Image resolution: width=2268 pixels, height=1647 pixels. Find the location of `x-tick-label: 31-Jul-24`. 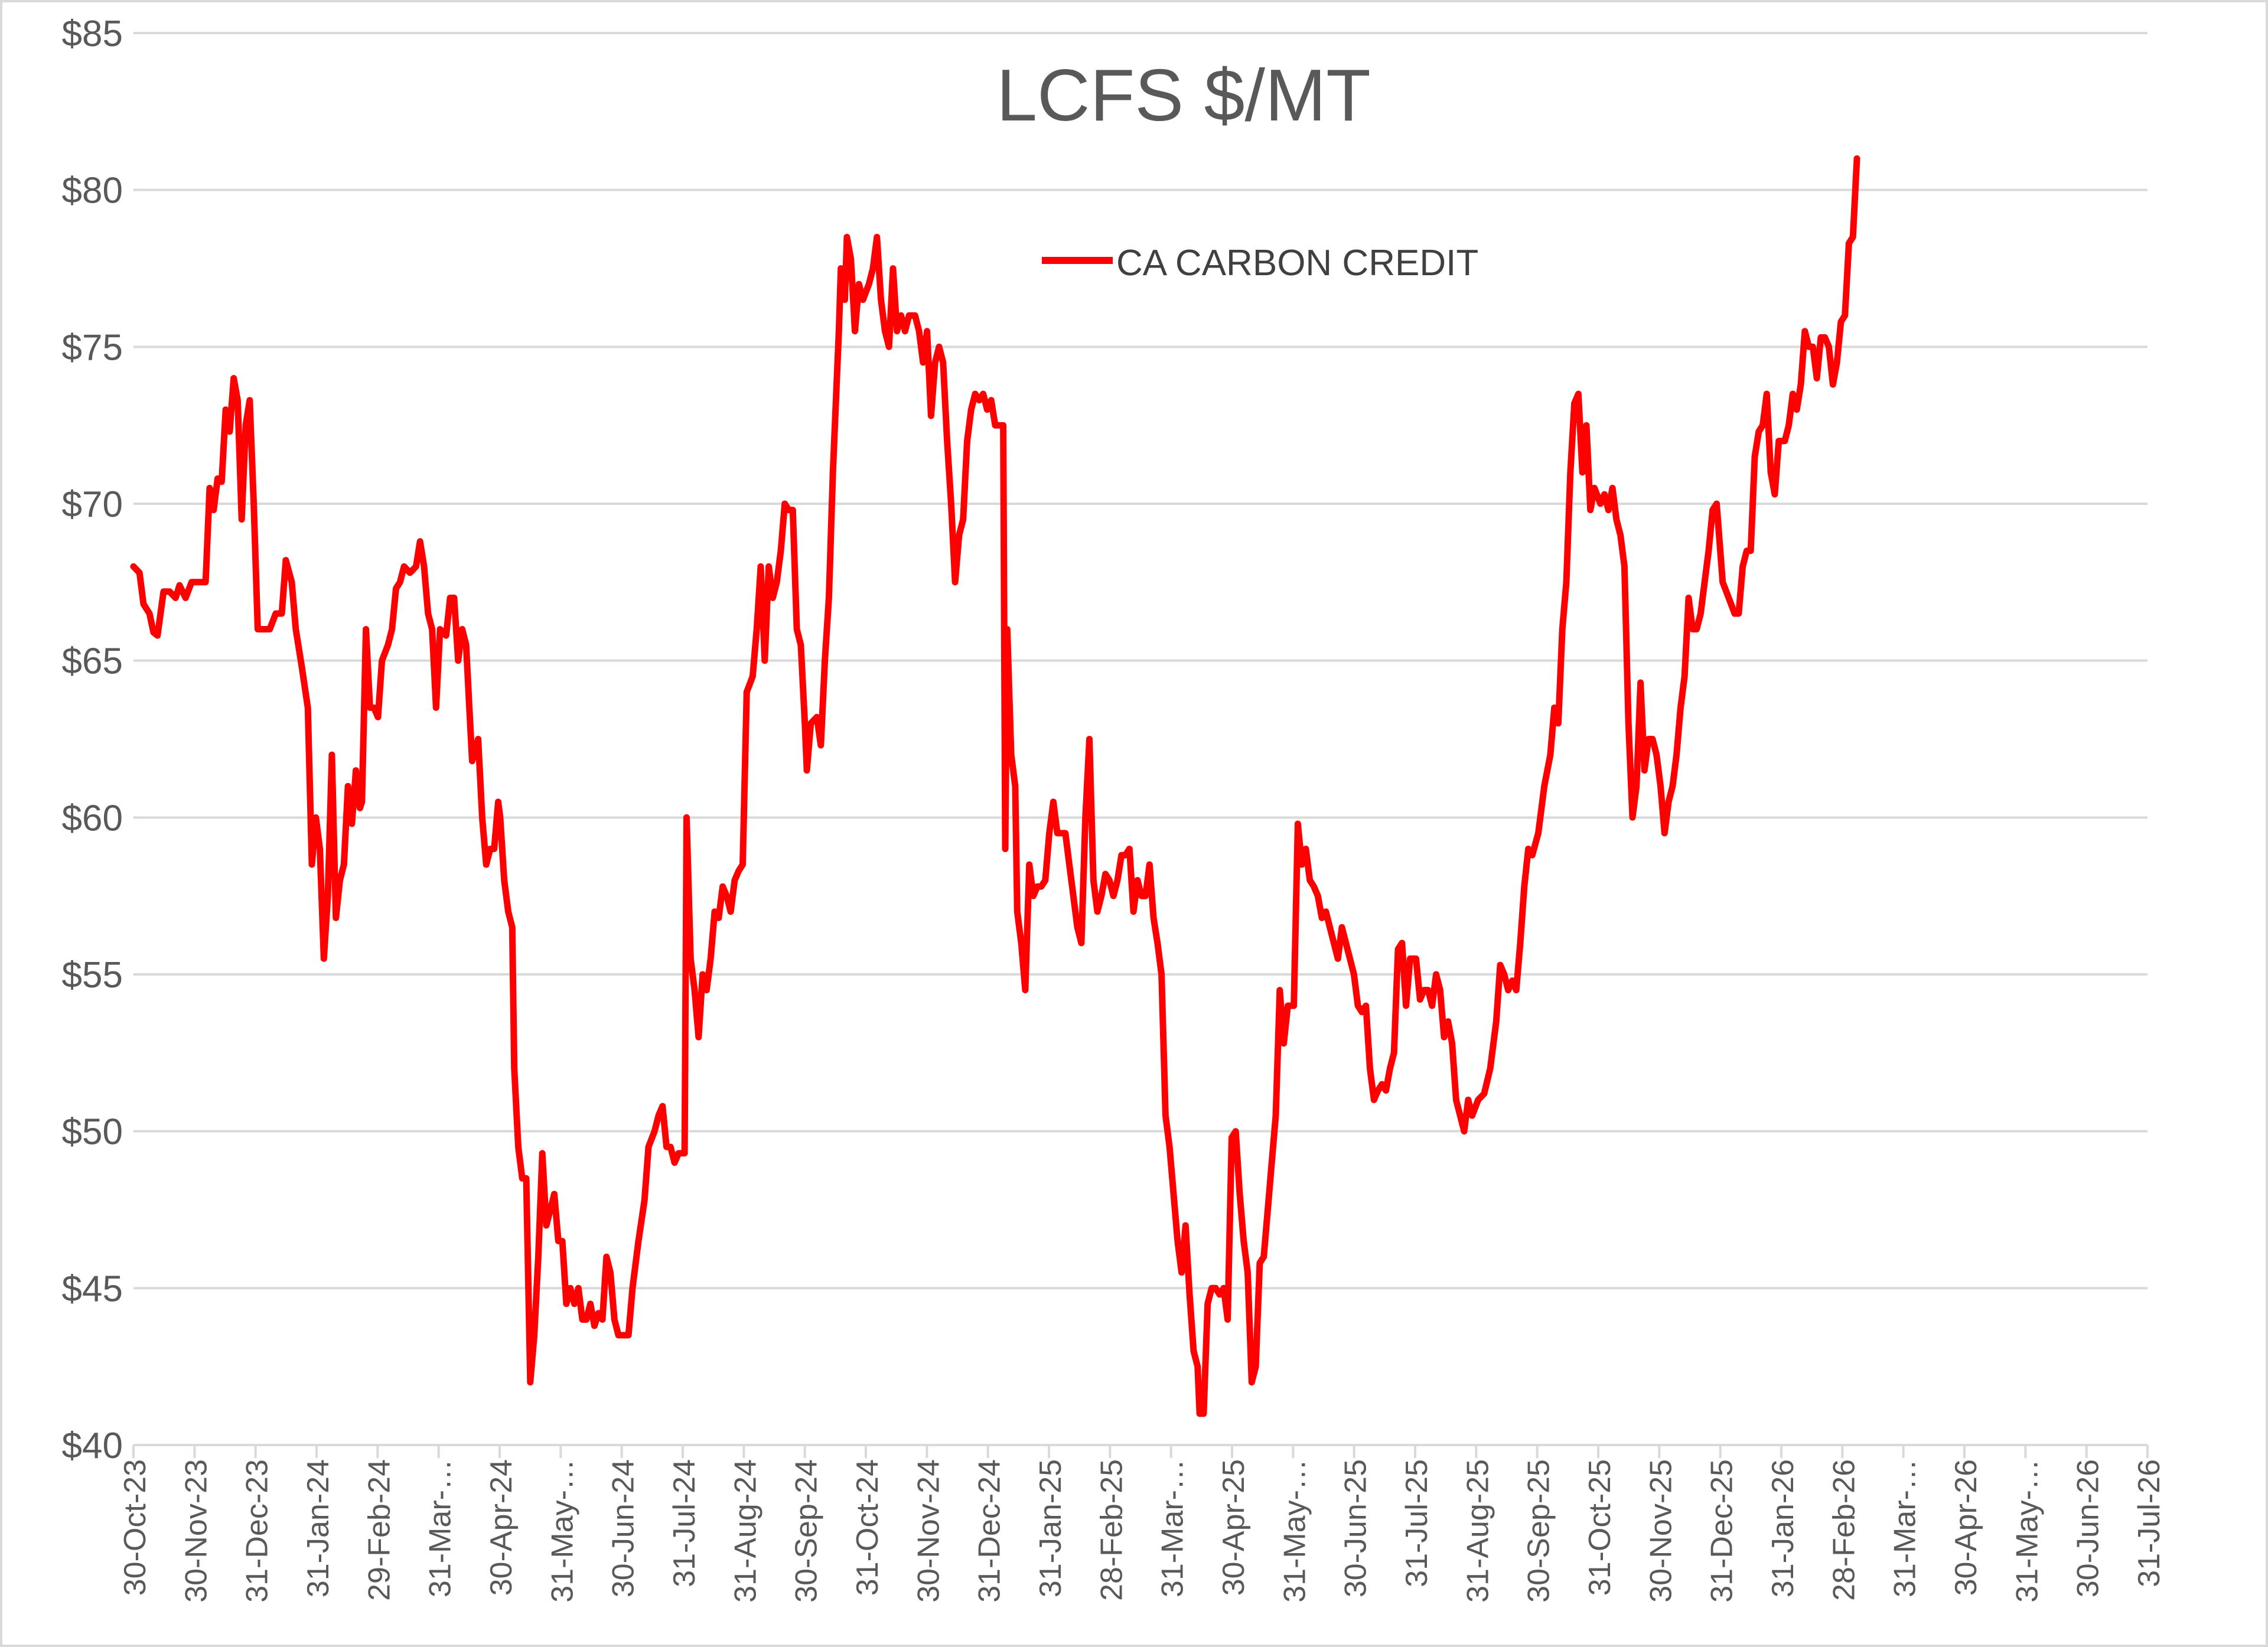

x-tick-label: 31-Jul-24 is located at coordinates (684, 1523).